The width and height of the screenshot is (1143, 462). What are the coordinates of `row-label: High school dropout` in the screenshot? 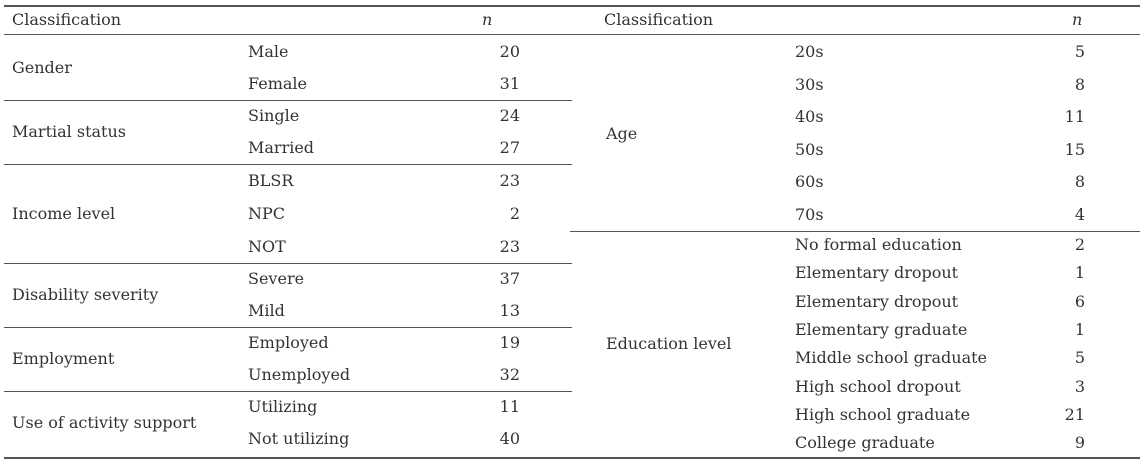 It's located at (878, 386).